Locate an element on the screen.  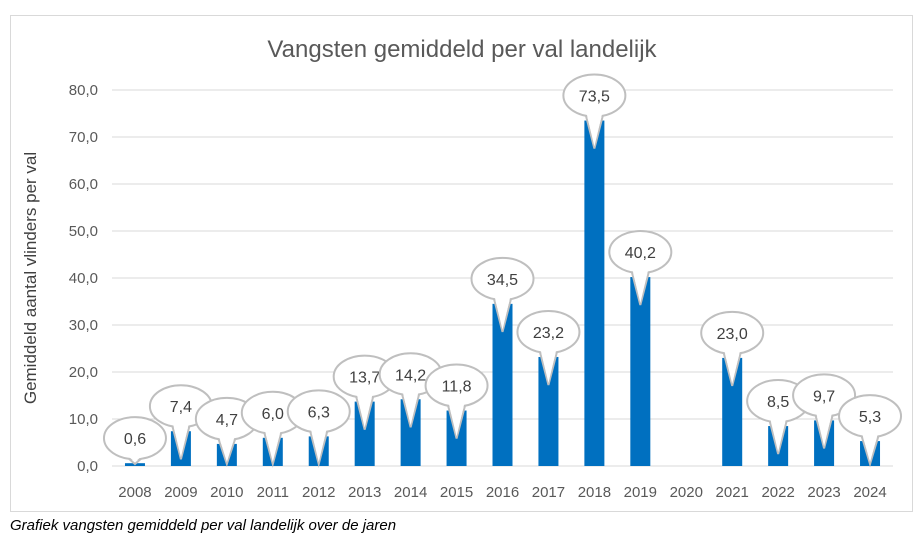
data-label: 9,7 is located at coordinates (824, 396).